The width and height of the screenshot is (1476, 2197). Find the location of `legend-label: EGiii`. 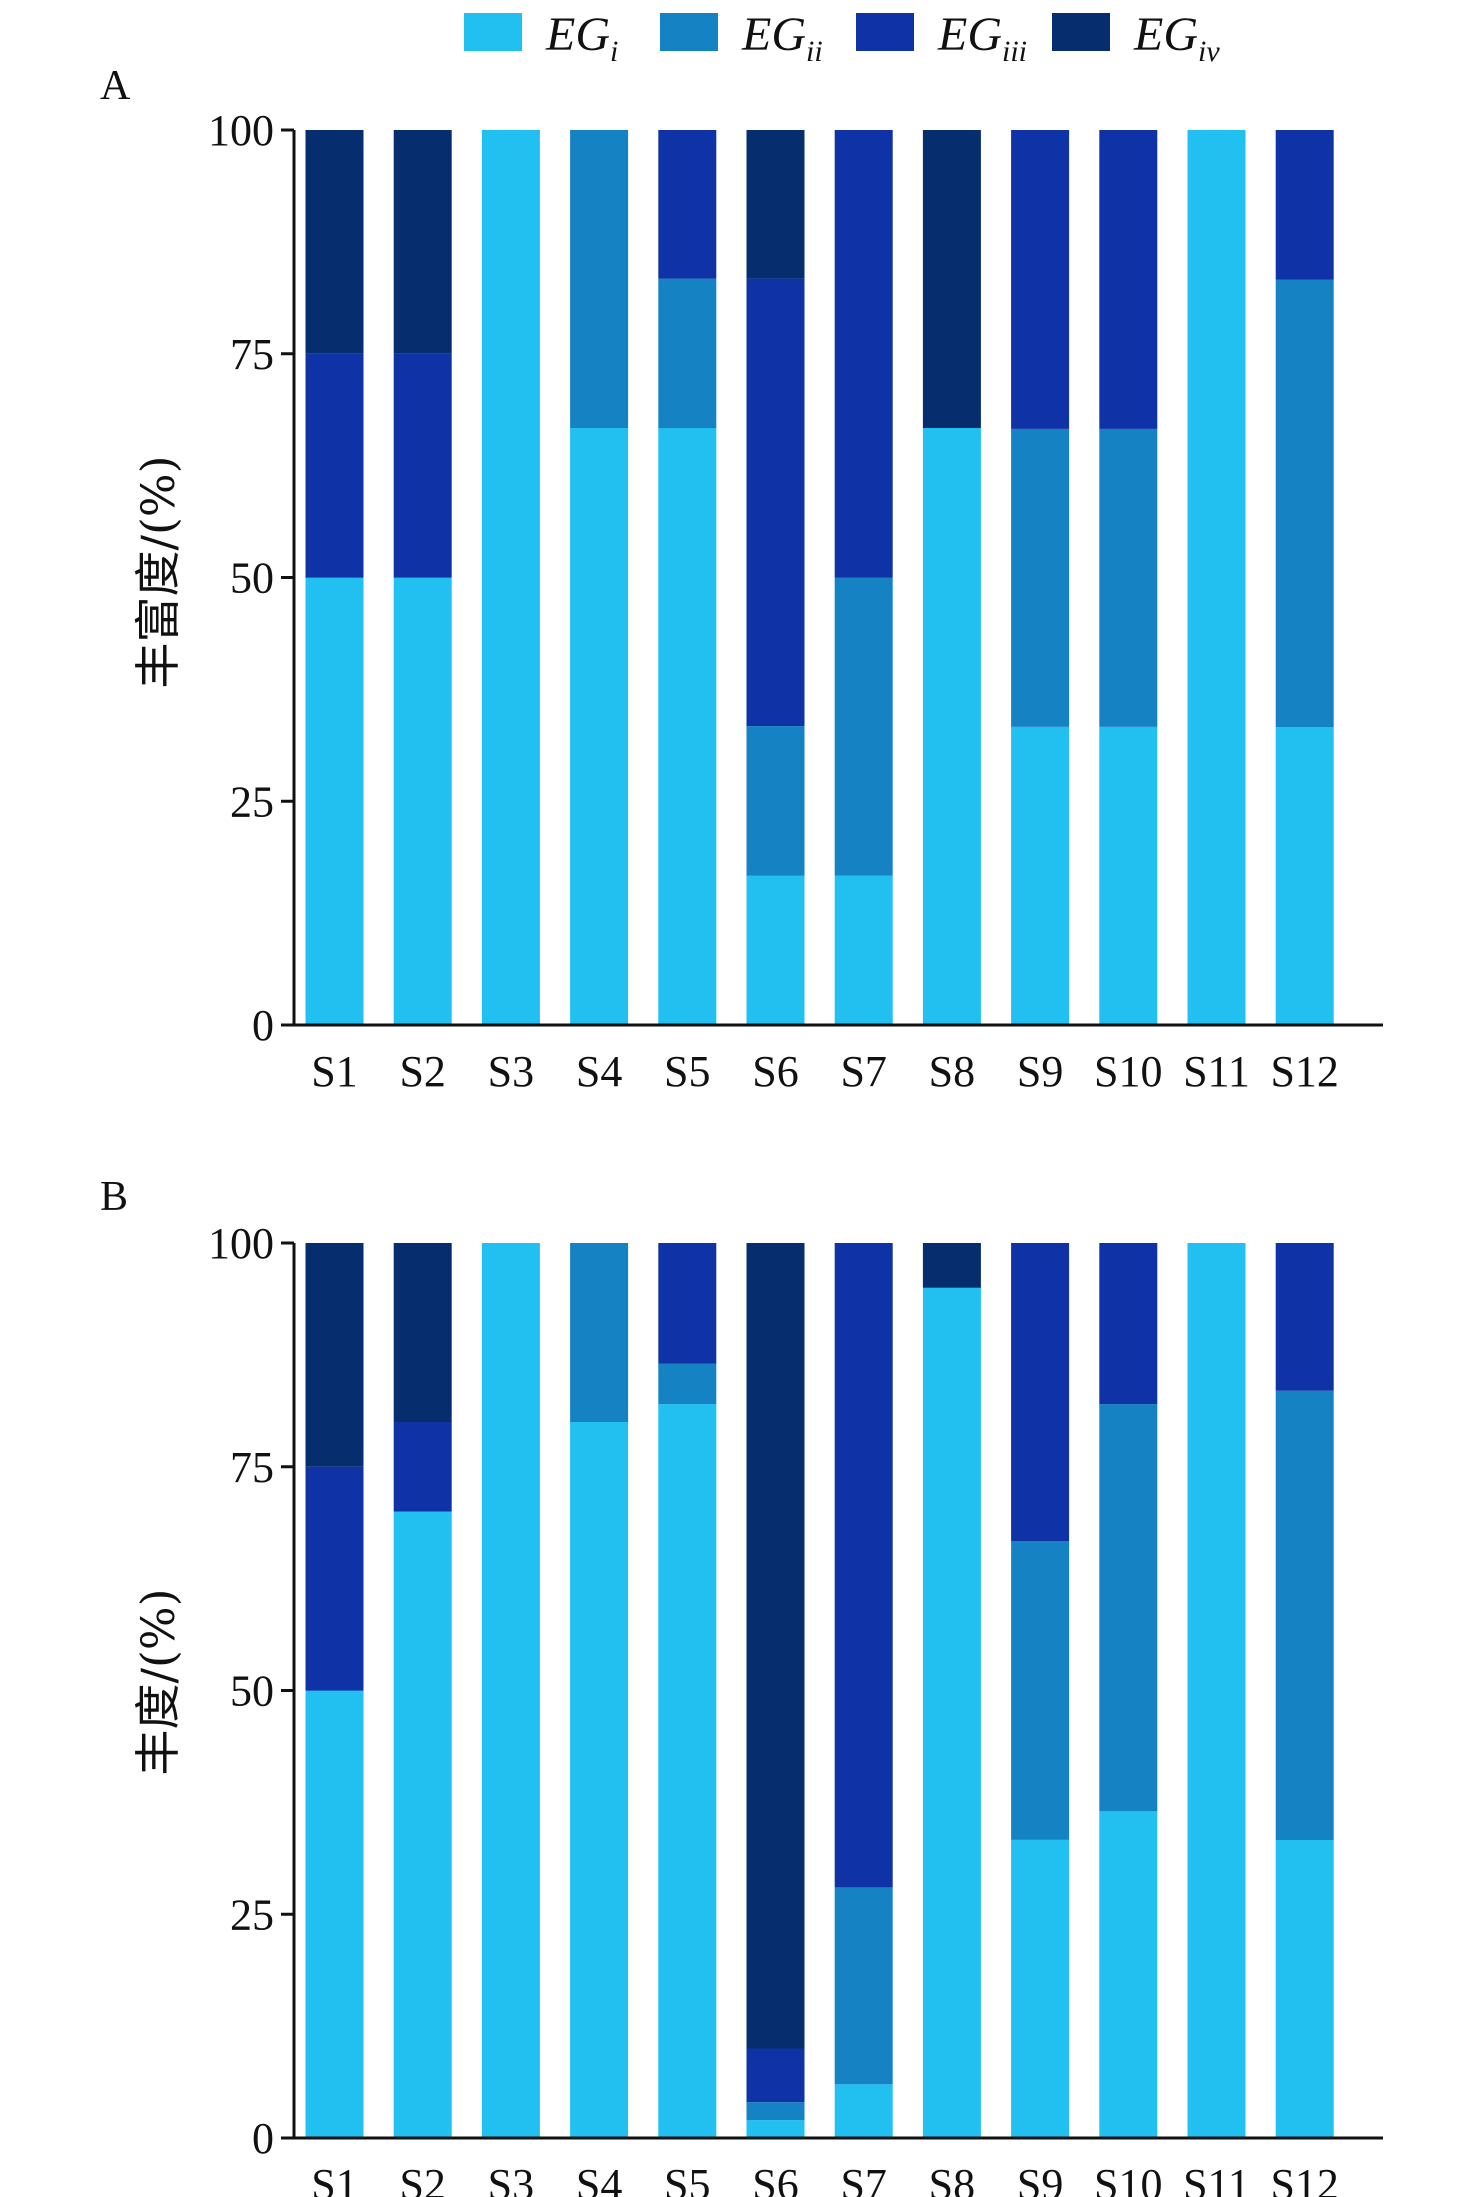

legend-label: EGiii is located at coordinates (982, 38).